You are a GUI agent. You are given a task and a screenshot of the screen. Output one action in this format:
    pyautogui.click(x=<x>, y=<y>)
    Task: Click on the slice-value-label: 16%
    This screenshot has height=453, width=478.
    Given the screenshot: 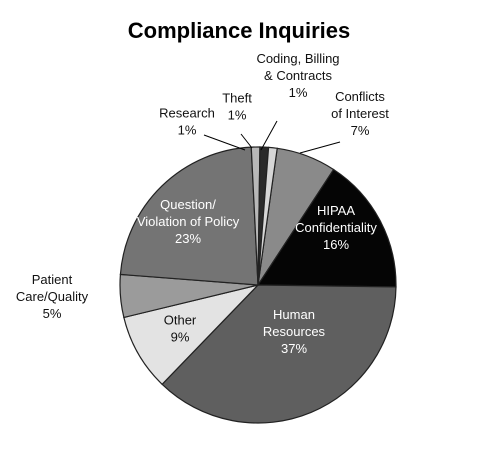 What is the action you would take?
    pyautogui.click(x=336, y=244)
    